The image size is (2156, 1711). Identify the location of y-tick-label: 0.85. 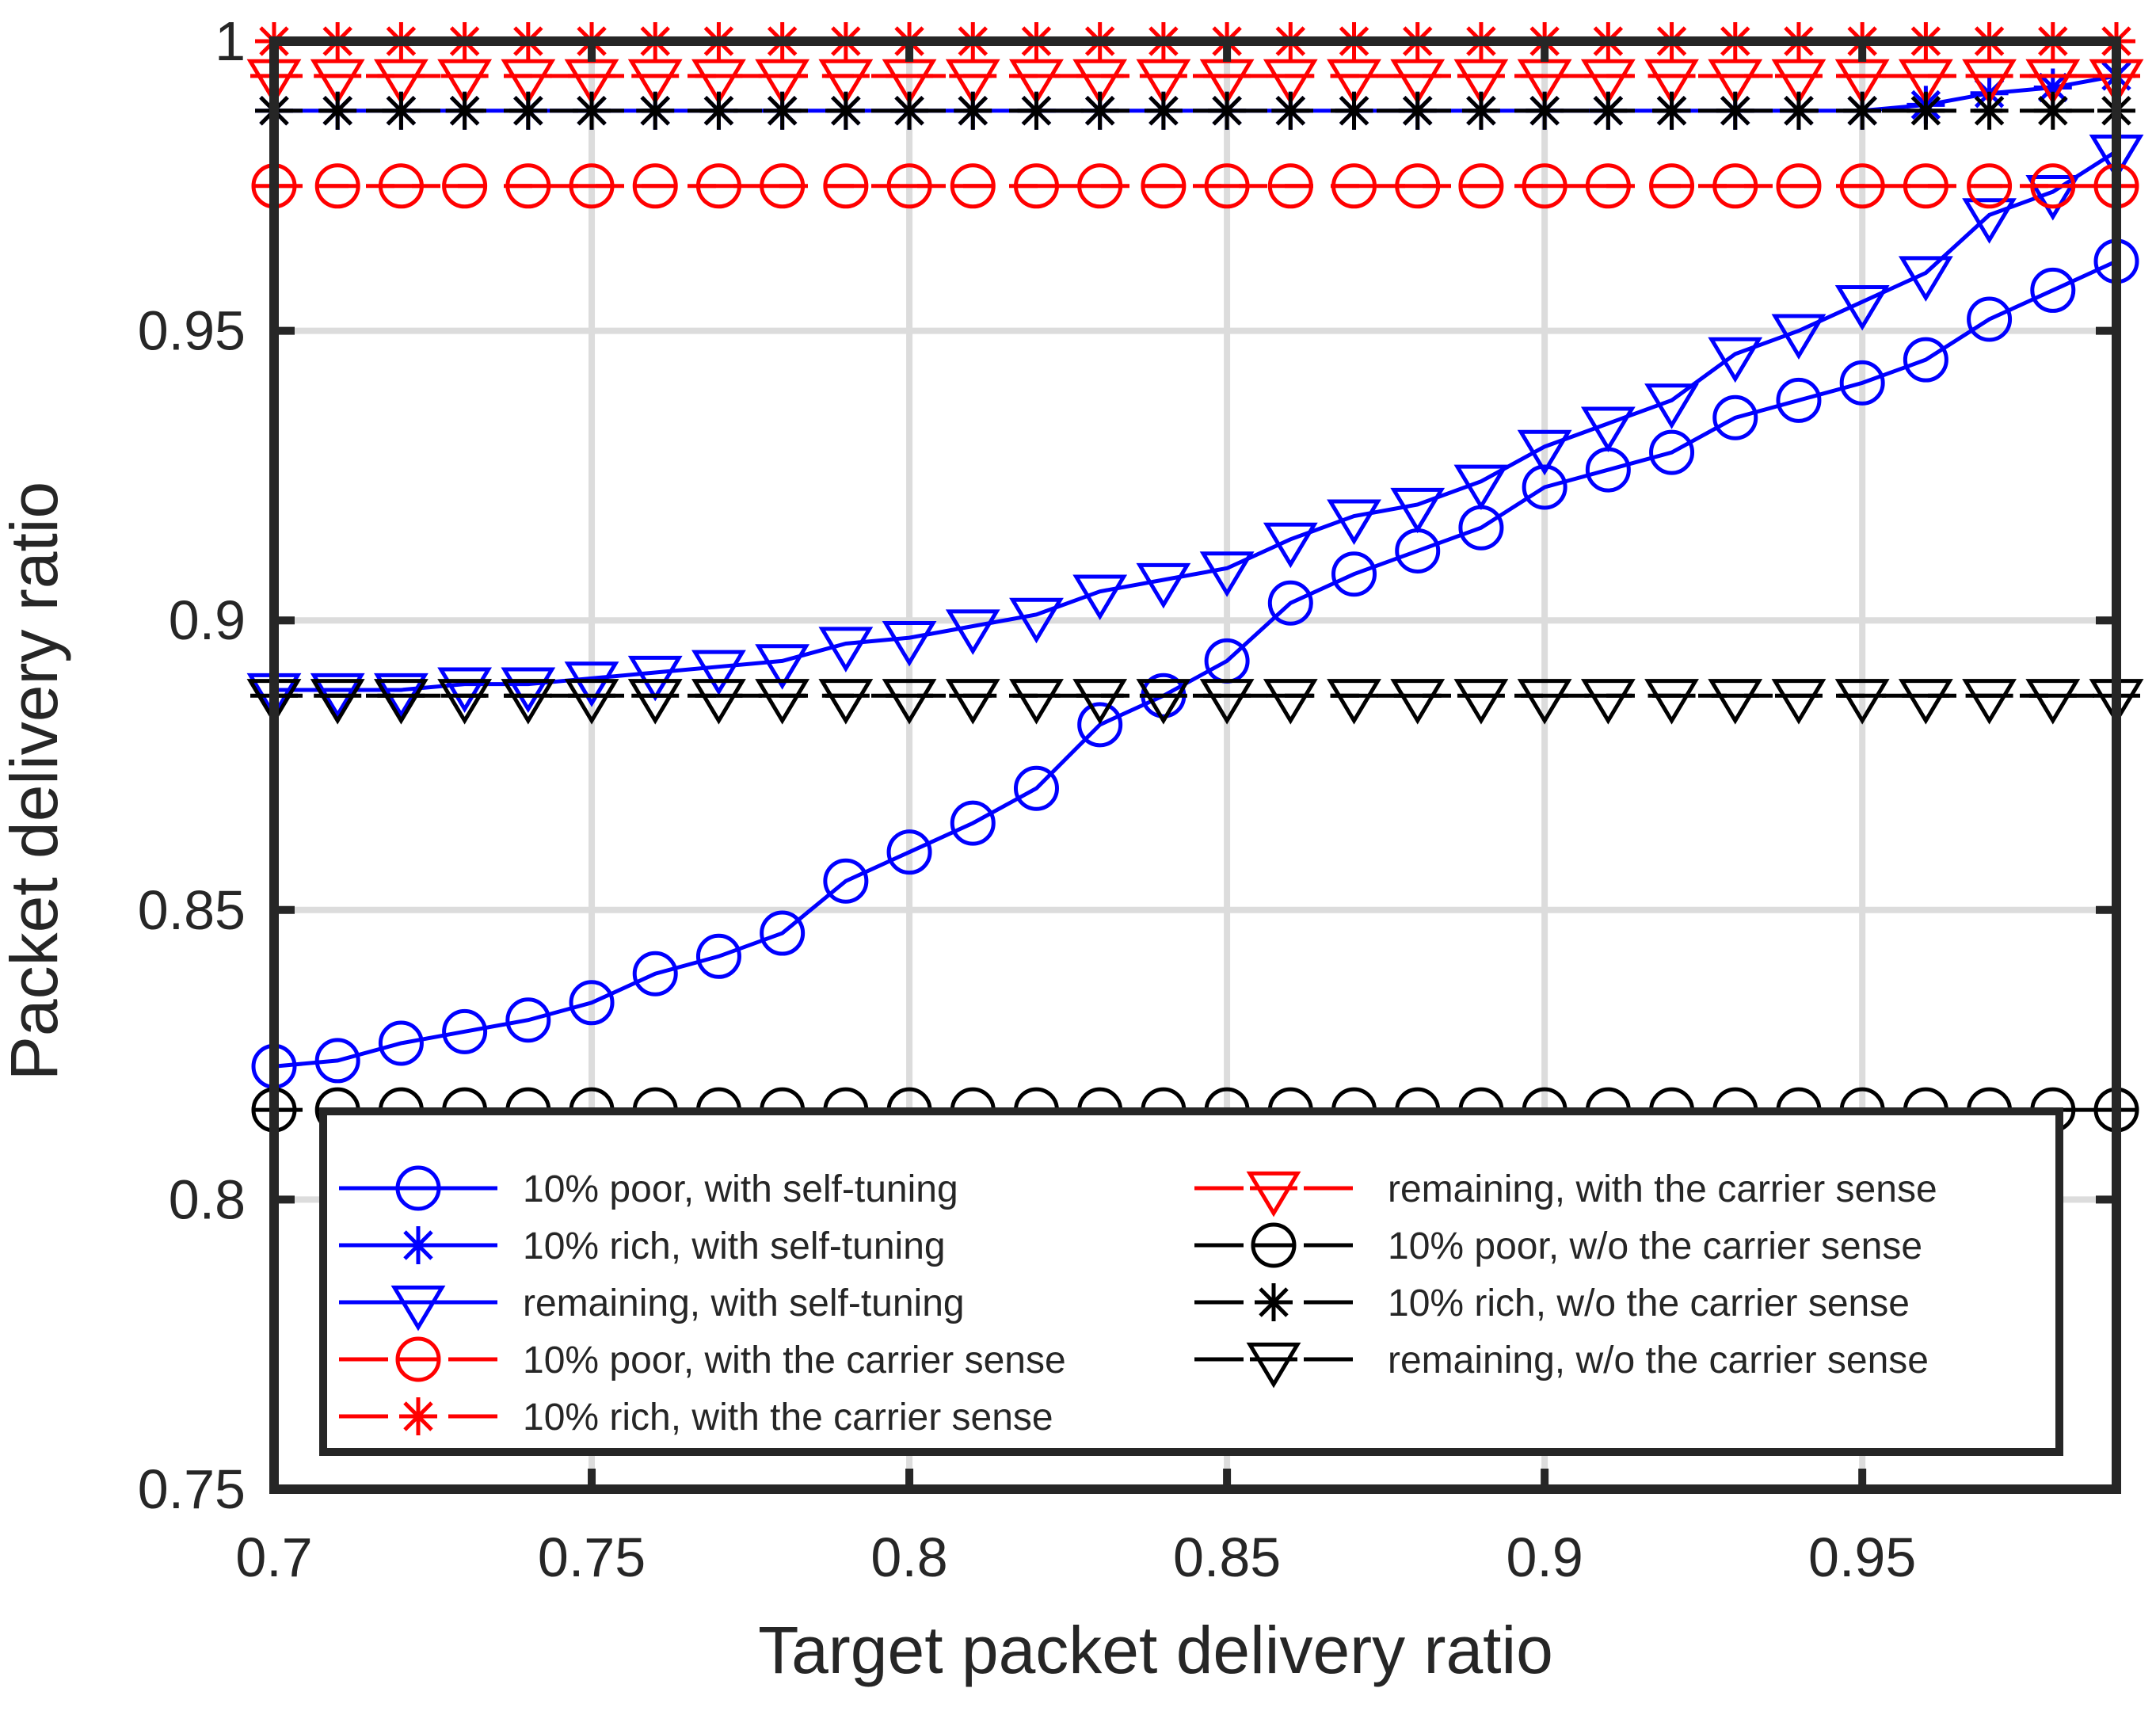
(192, 910).